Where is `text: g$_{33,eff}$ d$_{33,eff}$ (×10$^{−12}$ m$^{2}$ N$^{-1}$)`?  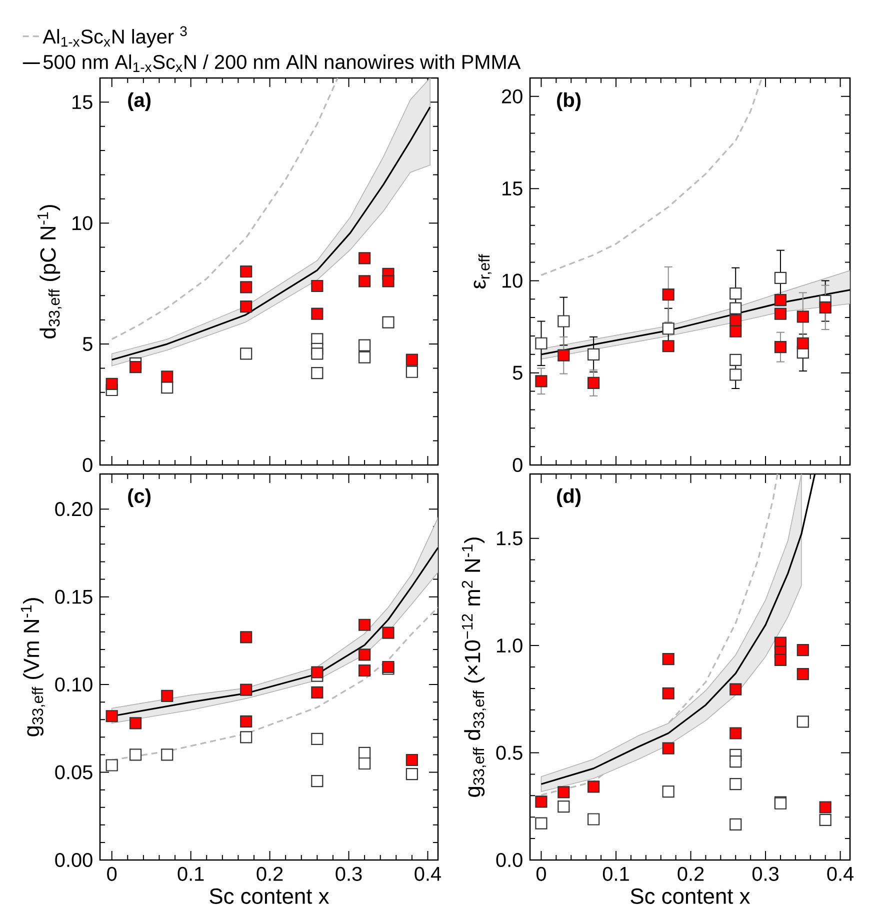 text: g$_{33,eff}$ d$_{33,eff}$ (×10$^{−12}$ m$^{2}$ N$^{-1}$) is located at coordinates (474, 667).